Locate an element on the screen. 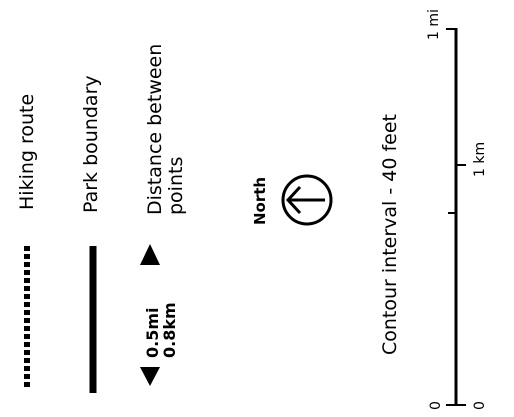 This screenshot has height=417, width=514. distance-label: Distance between points is located at coordinates (165, 129).